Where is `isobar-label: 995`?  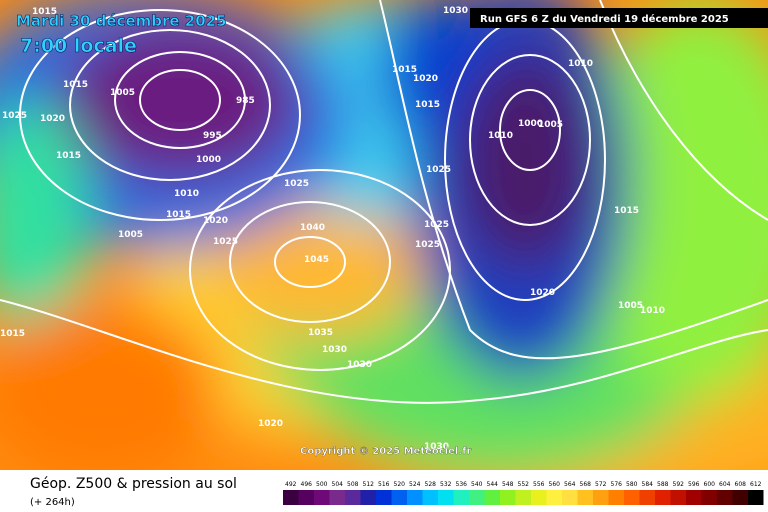 isobar-label: 995 is located at coordinates (212, 136).